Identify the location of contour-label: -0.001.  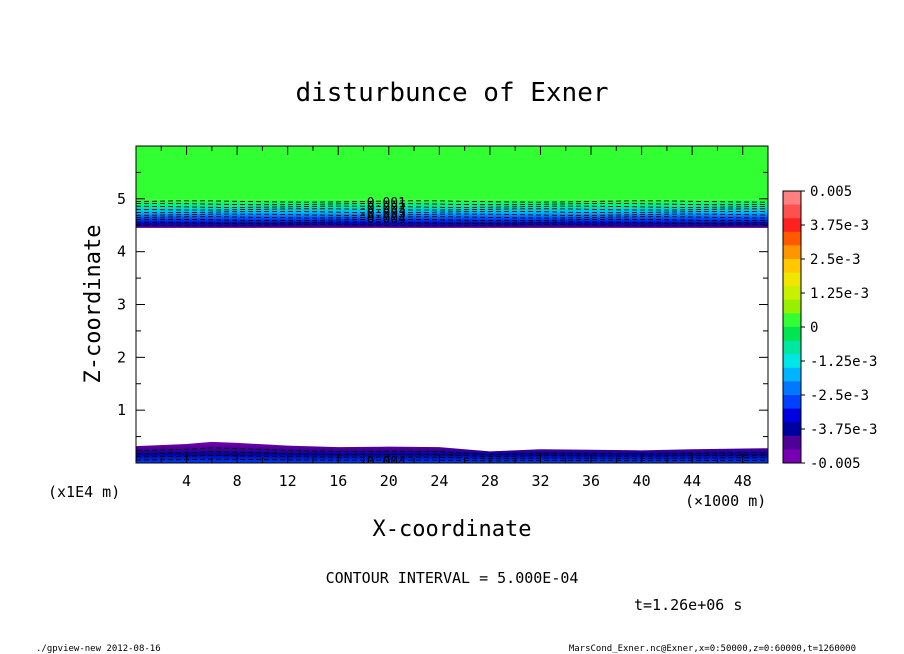
(382, 203).